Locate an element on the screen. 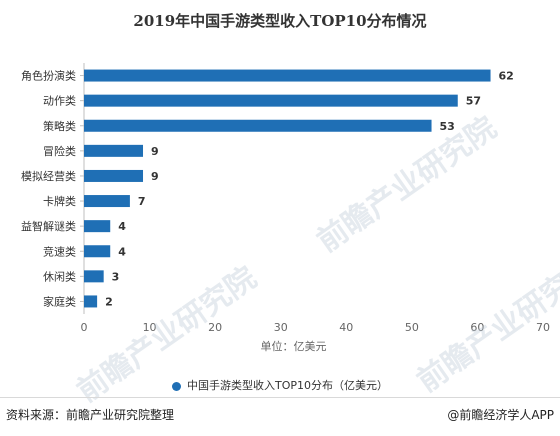  category-label: 角色扮演类 is located at coordinates (48, 76).